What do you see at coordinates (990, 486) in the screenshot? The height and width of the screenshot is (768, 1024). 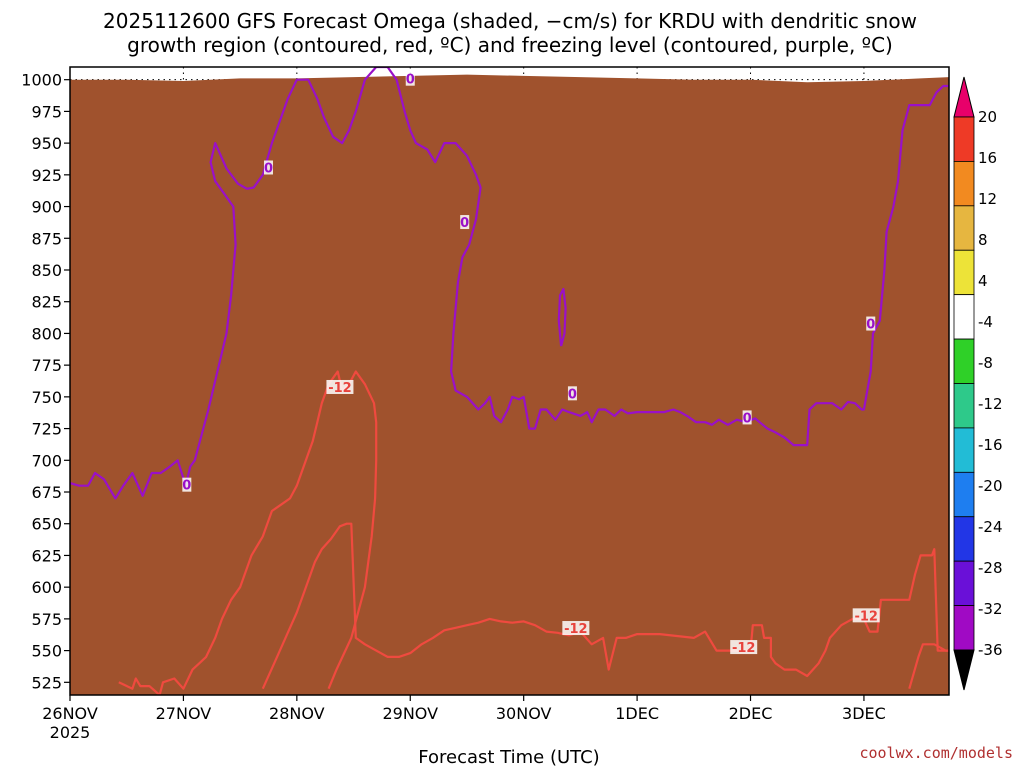 I see `colorbar-label: -20` at bounding box center [990, 486].